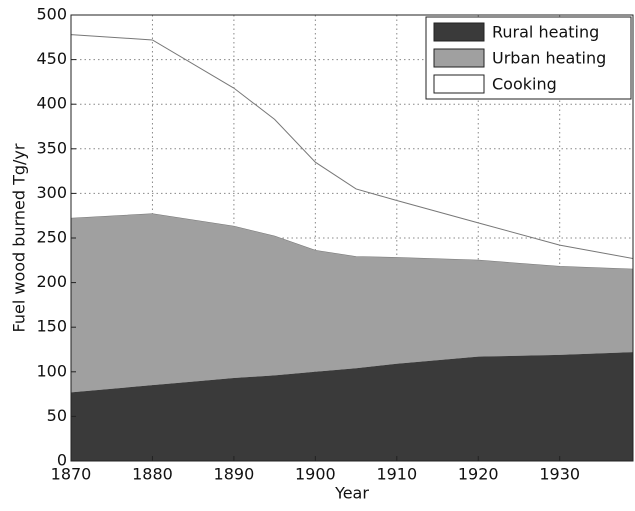 The height and width of the screenshot is (511, 635). What do you see at coordinates (51, 58) in the screenshot?
I see `y-tick-label: 450` at bounding box center [51, 58].